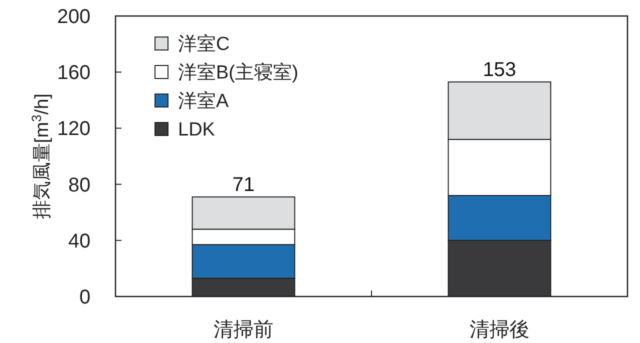 The height and width of the screenshot is (343, 640). What do you see at coordinates (73, 17) in the screenshot?
I see `y-tick-label: 200` at bounding box center [73, 17].